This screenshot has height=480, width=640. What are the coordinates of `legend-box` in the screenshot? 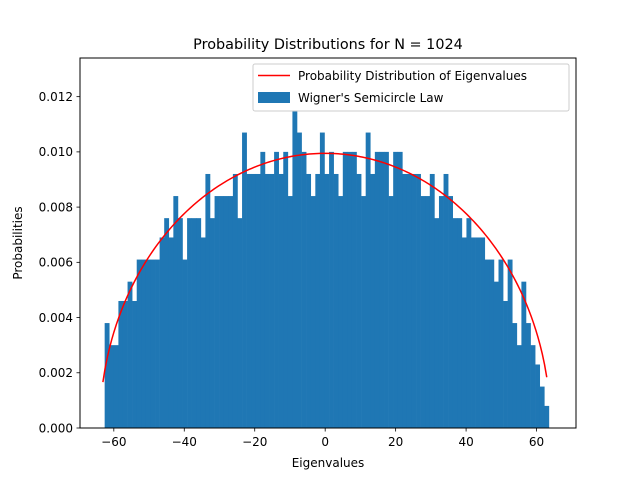 It's located at (411, 87).